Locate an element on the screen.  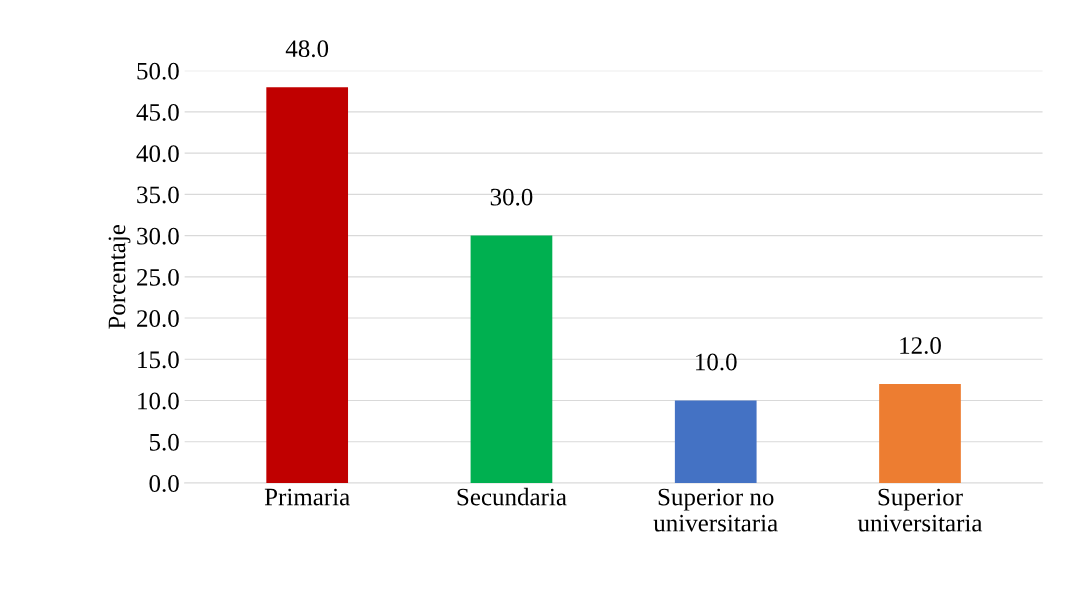
y-tick-label: 5.0 is located at coordinates (164, 442).